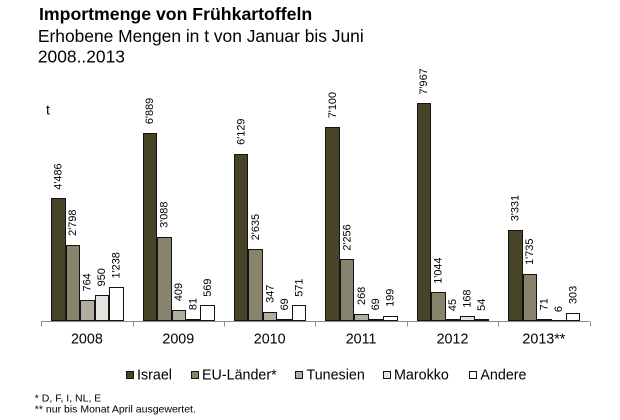  What do you see at coordinates (333, 105) in the screenshot?
I see `svg-text: 7'100` at bounding box center [333, 105].